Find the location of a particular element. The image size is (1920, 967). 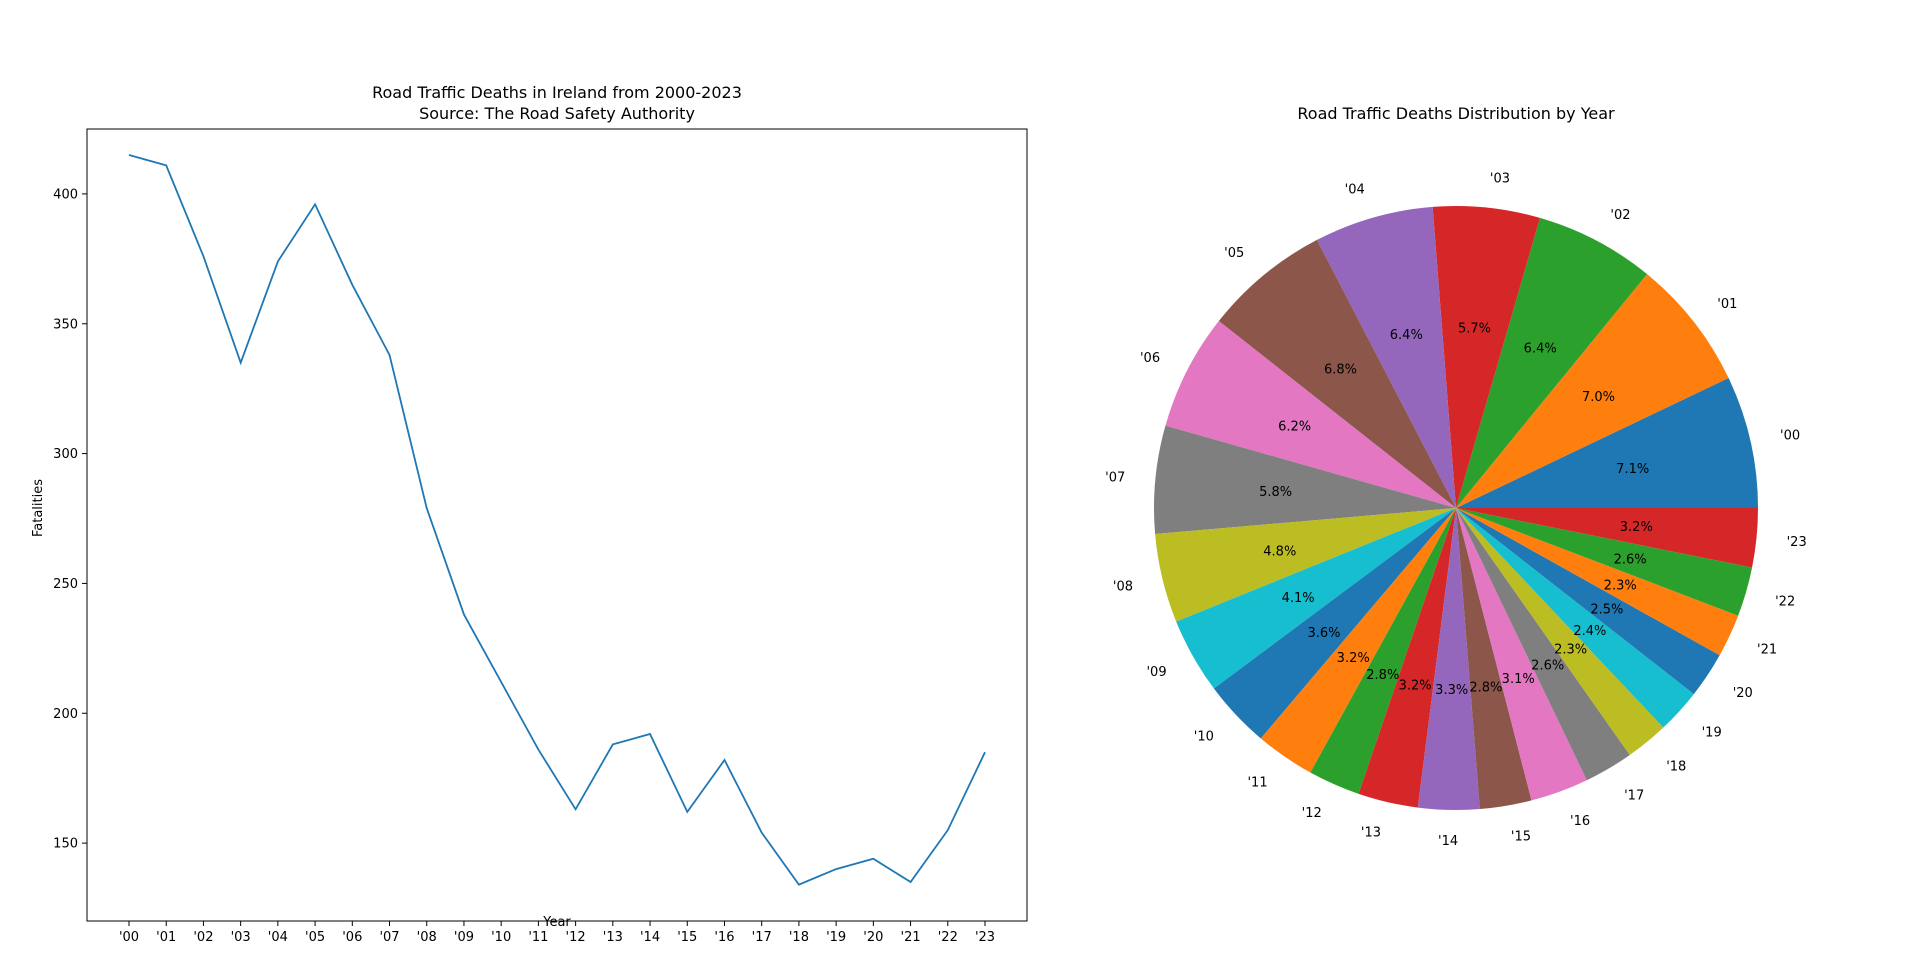

pie-percent-label: 7.0% is located at coordinates (1598, 397).